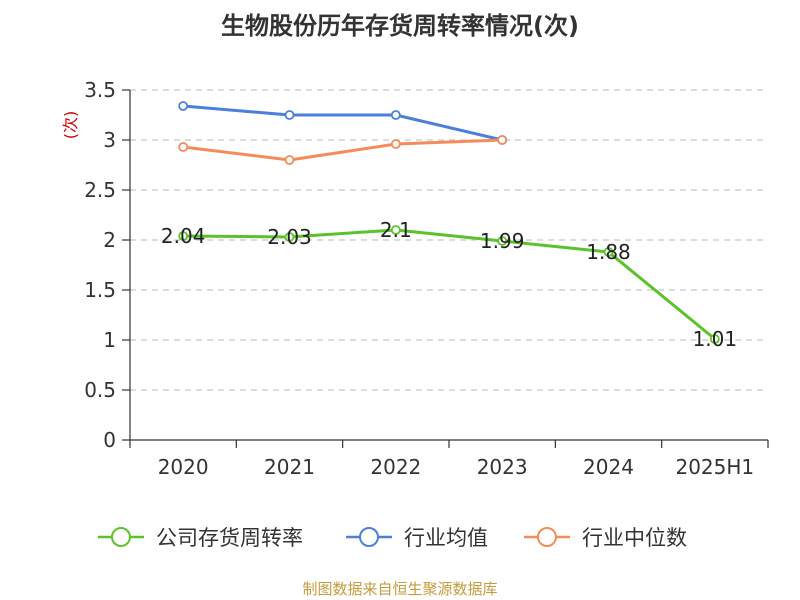 This screenshot has width=800, height=600. I want to click on series-industry-avg-line, so click(343, 123).